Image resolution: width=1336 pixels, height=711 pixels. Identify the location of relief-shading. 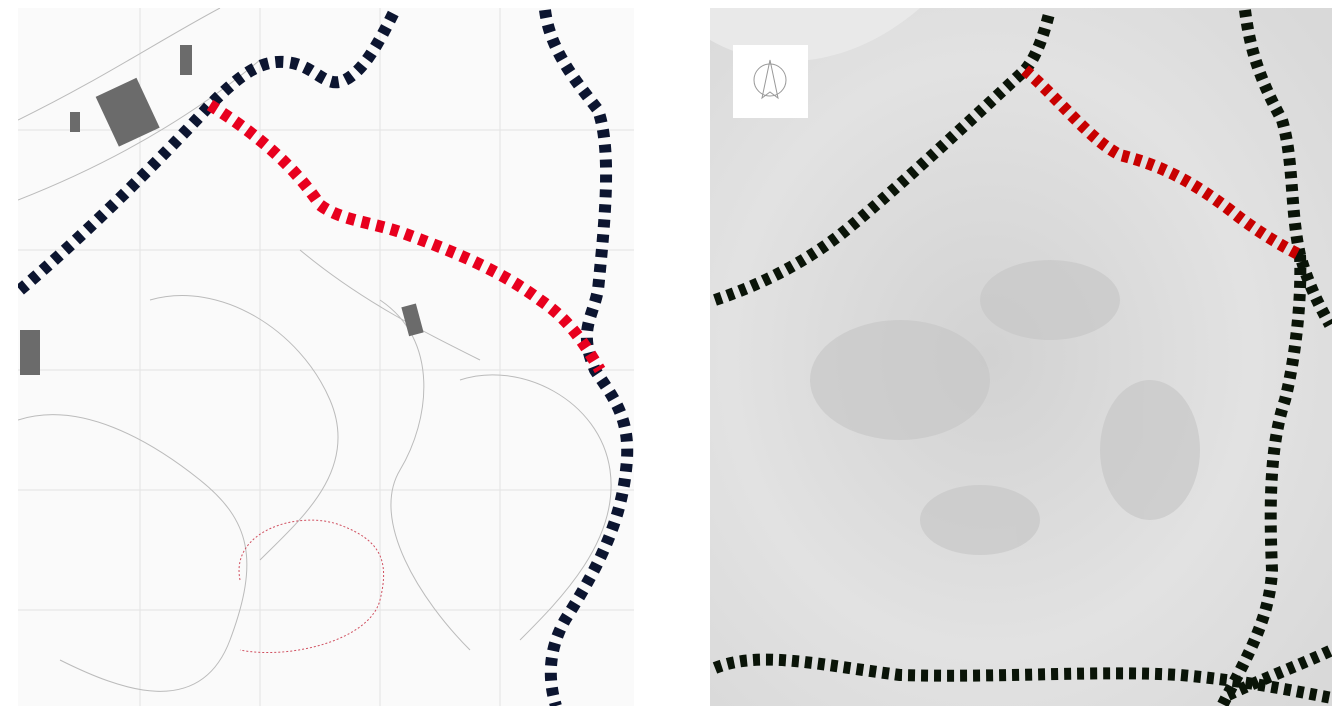
(1005, 407).